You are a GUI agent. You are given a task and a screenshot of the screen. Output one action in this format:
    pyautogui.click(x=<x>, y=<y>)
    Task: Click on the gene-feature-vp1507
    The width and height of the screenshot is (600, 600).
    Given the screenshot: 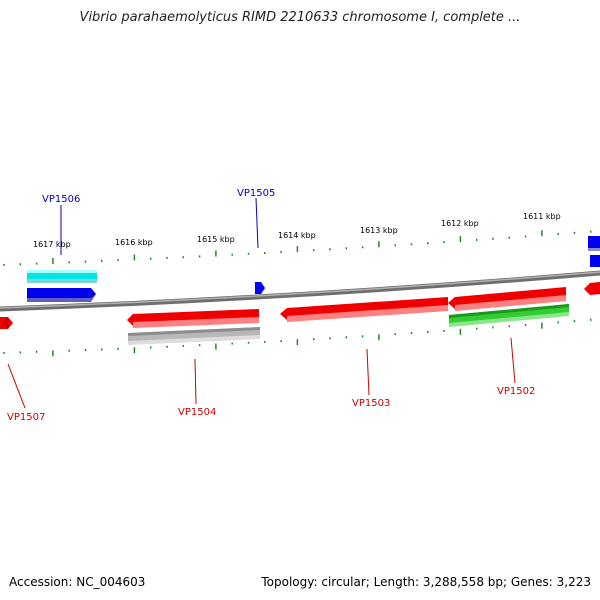 What is the action you would take?
    pyautogui.click(x=6, y=323)
    